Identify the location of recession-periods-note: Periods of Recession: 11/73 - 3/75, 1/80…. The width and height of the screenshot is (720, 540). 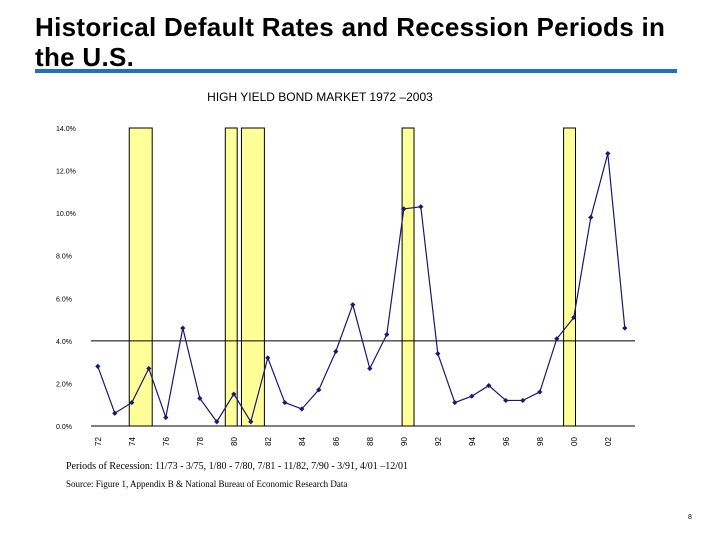
(237, 466).